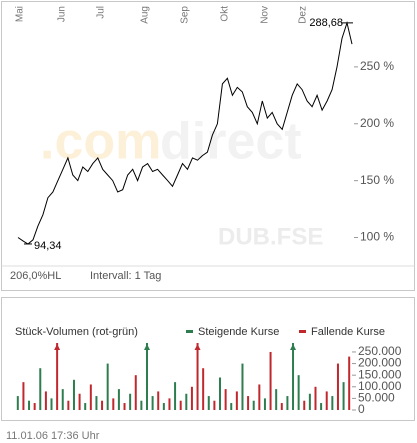 The image size is (417, 443). I want to click on y-tick-label: 50.000, so click(376, 398).